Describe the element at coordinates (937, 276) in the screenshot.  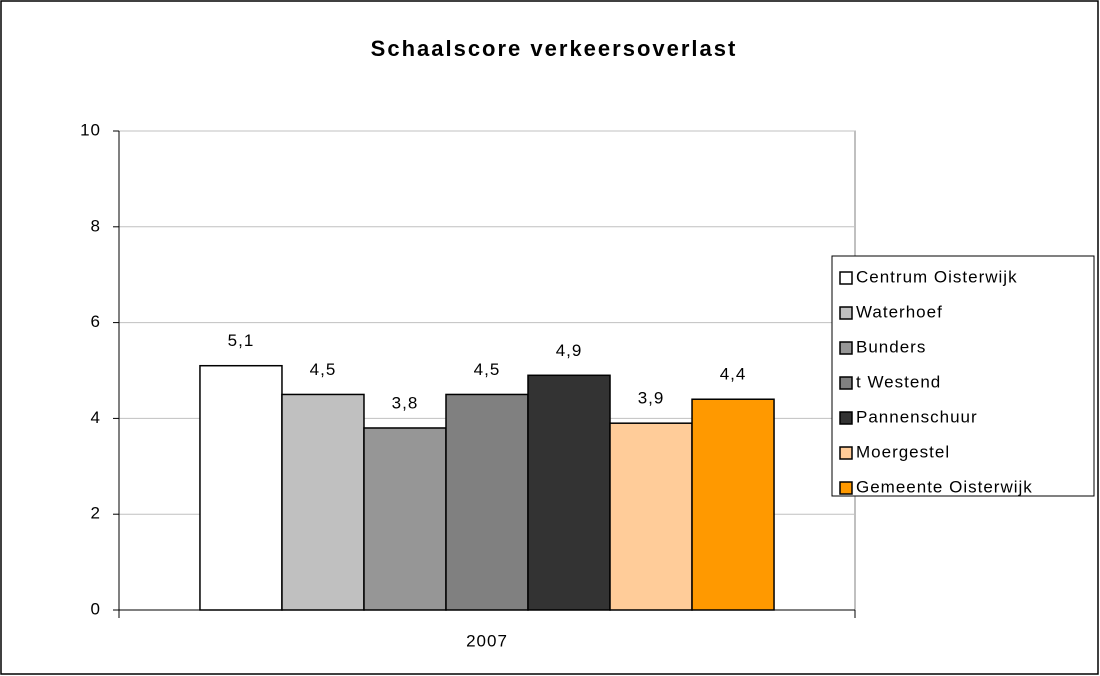
I see `legend-label: Centrum Oisterwijk` at that location.